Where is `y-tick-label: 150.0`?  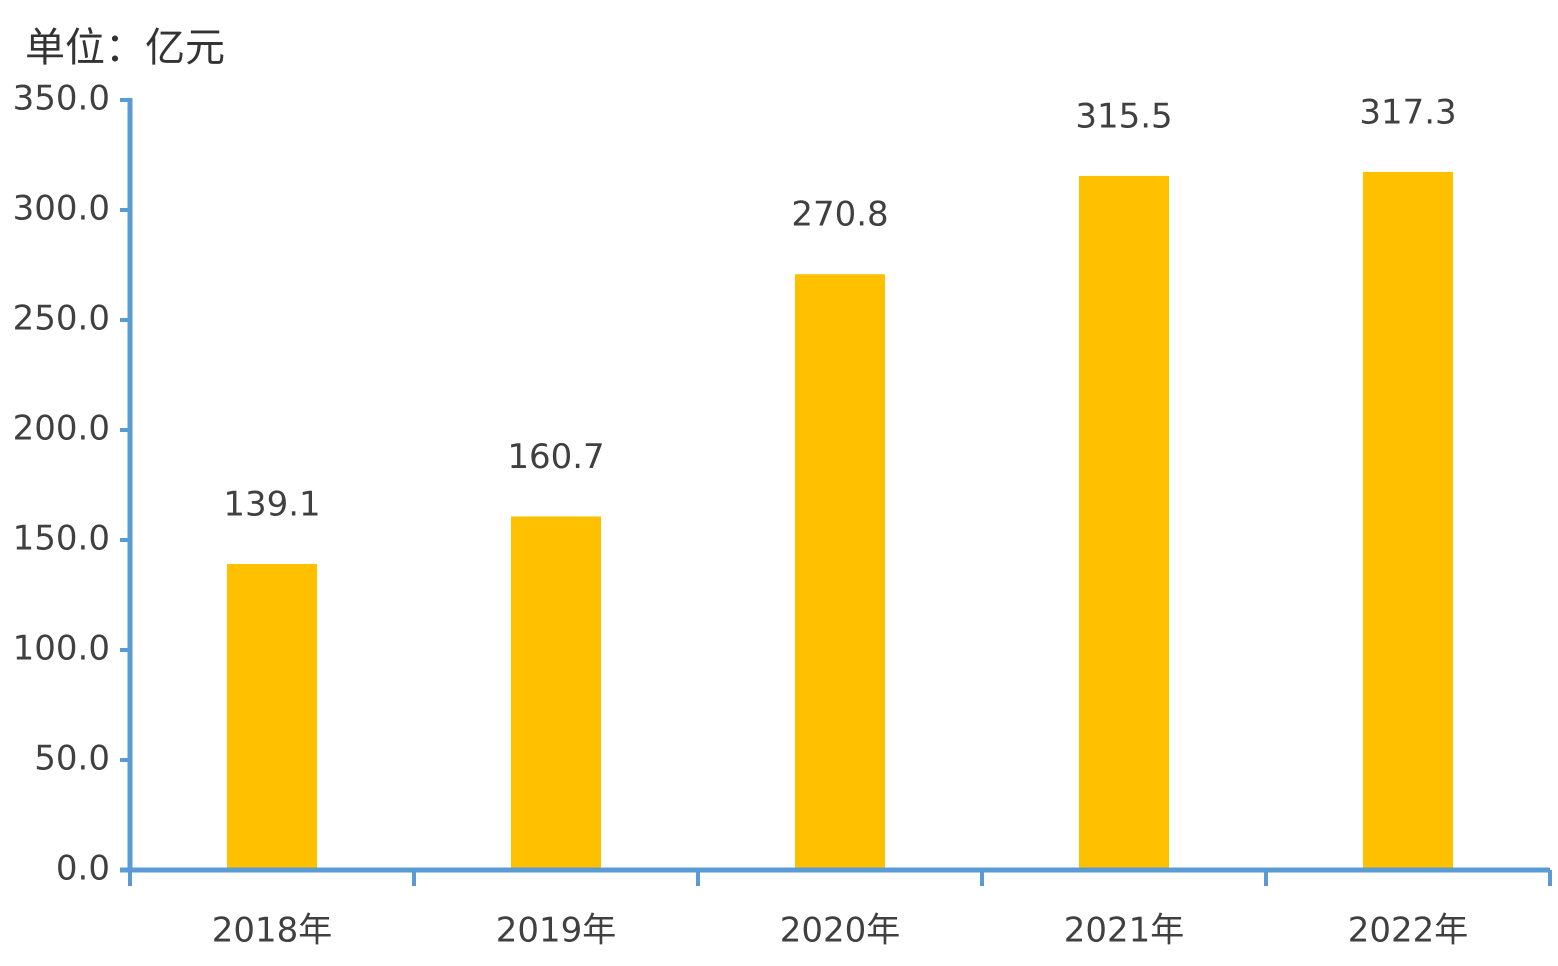
y-tick-label: 150.0 is located at coordinates (61, 539).